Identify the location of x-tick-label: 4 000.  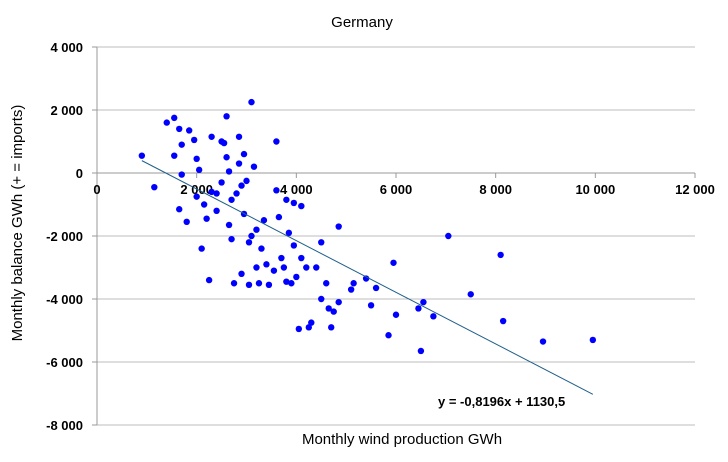
(296, 189).